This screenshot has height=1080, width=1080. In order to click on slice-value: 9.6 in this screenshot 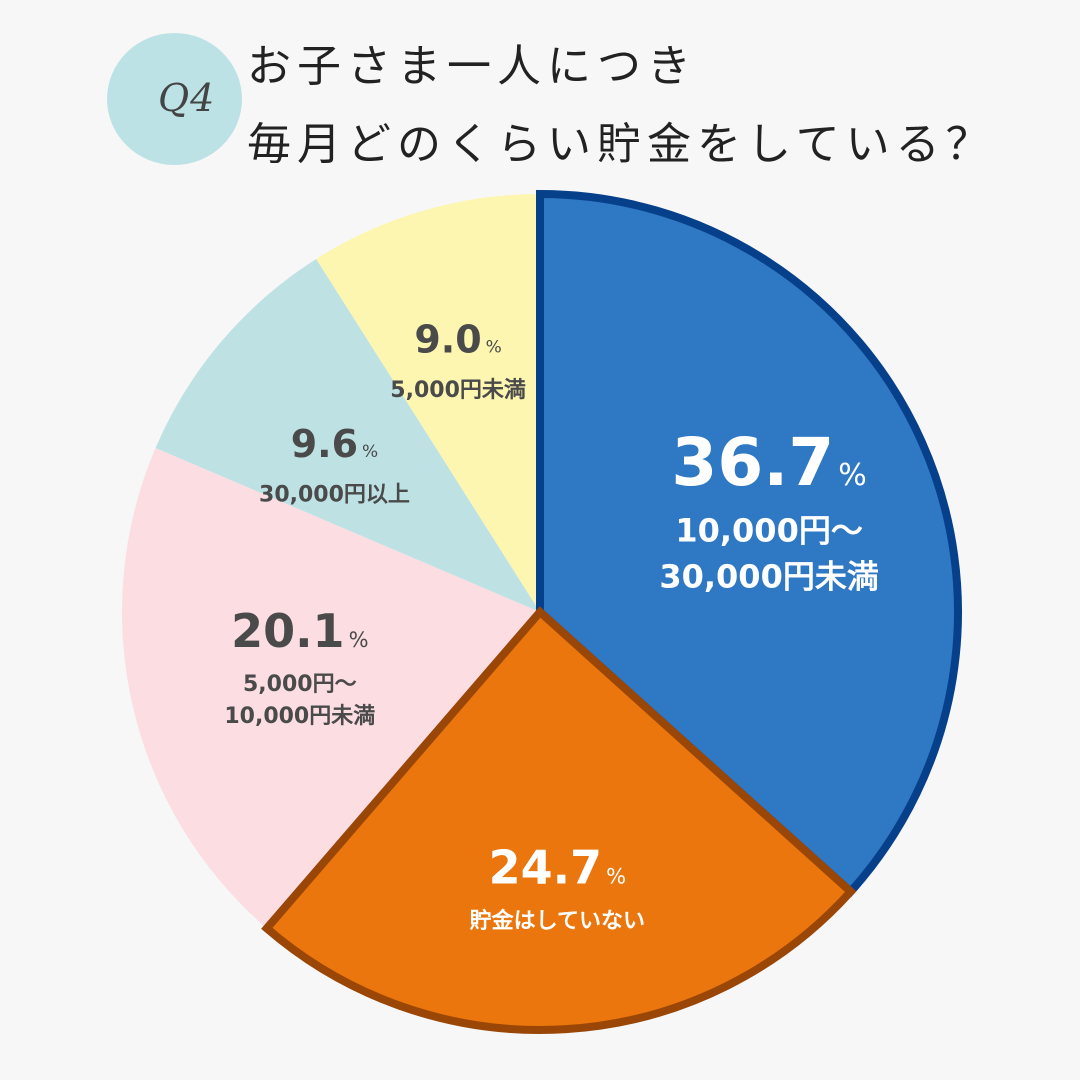, I will do `click(324, 444)`.